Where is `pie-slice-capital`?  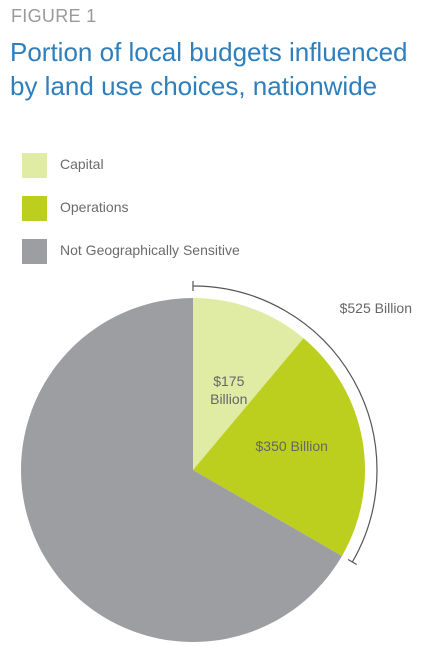
pie-slice-capital is located at coordinates (248, 384).